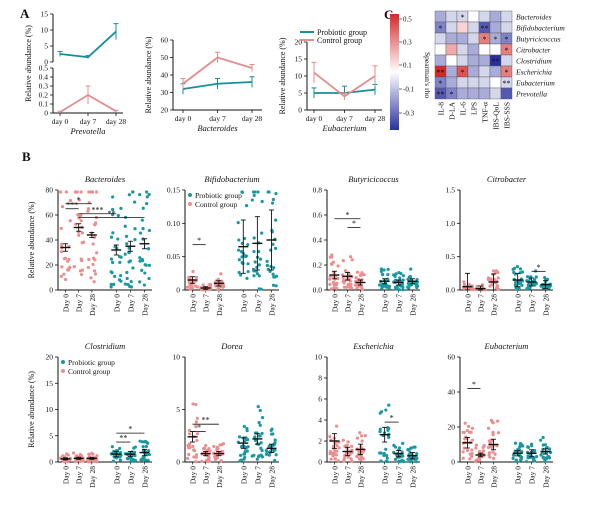 The width and height of the screenshot is (600, 506). Describe the element at coordinates (60, 121) in the screenshot. I see `x-tick-label: day 0` at that location.